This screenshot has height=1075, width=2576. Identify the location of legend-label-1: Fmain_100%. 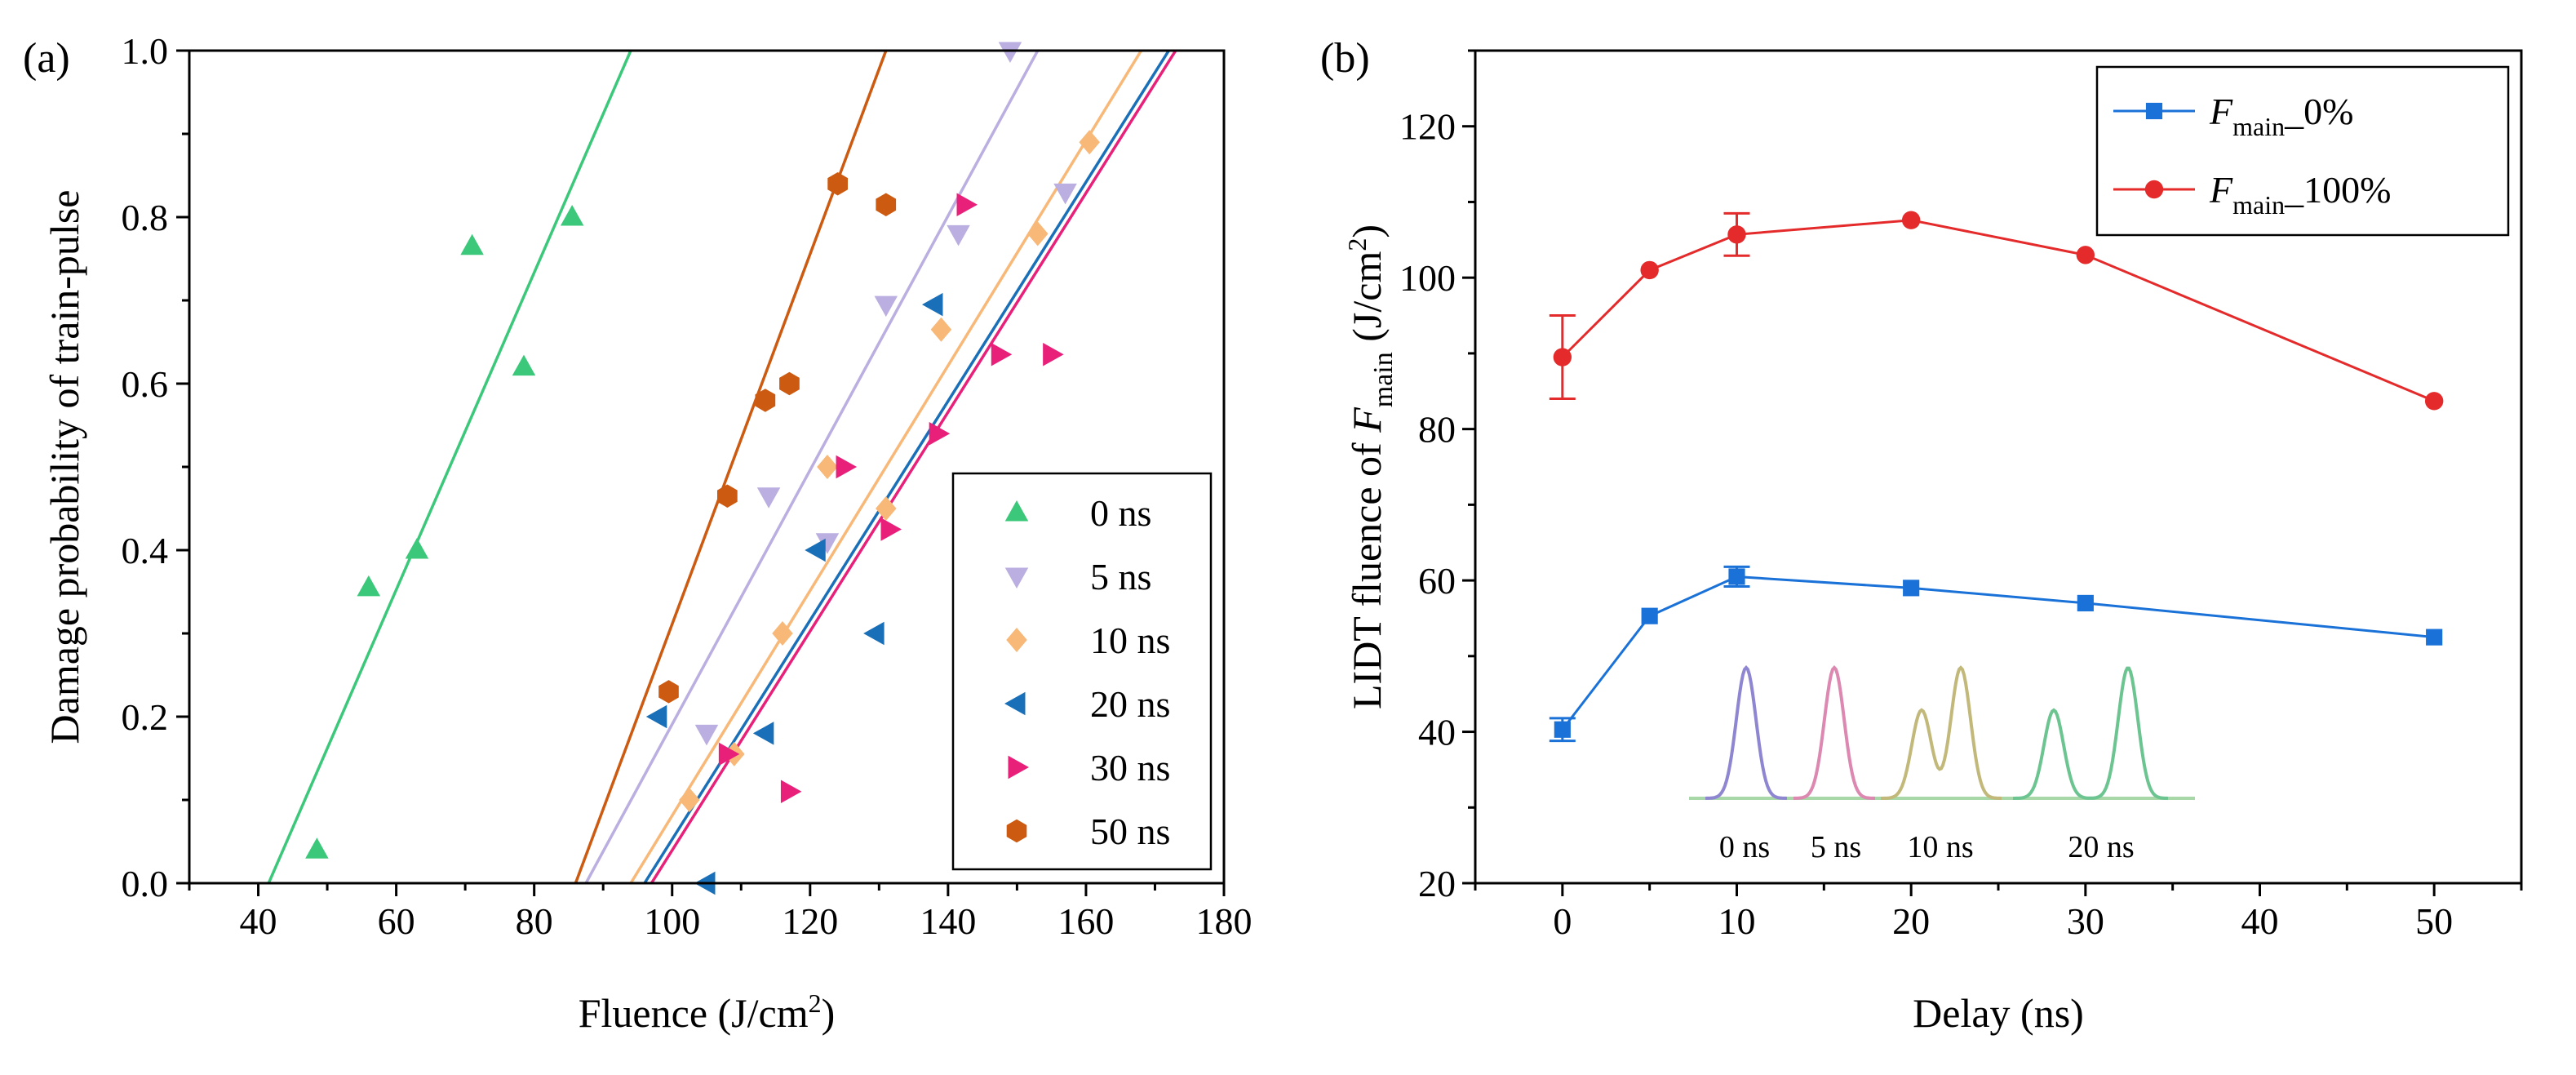
(2300, 194).